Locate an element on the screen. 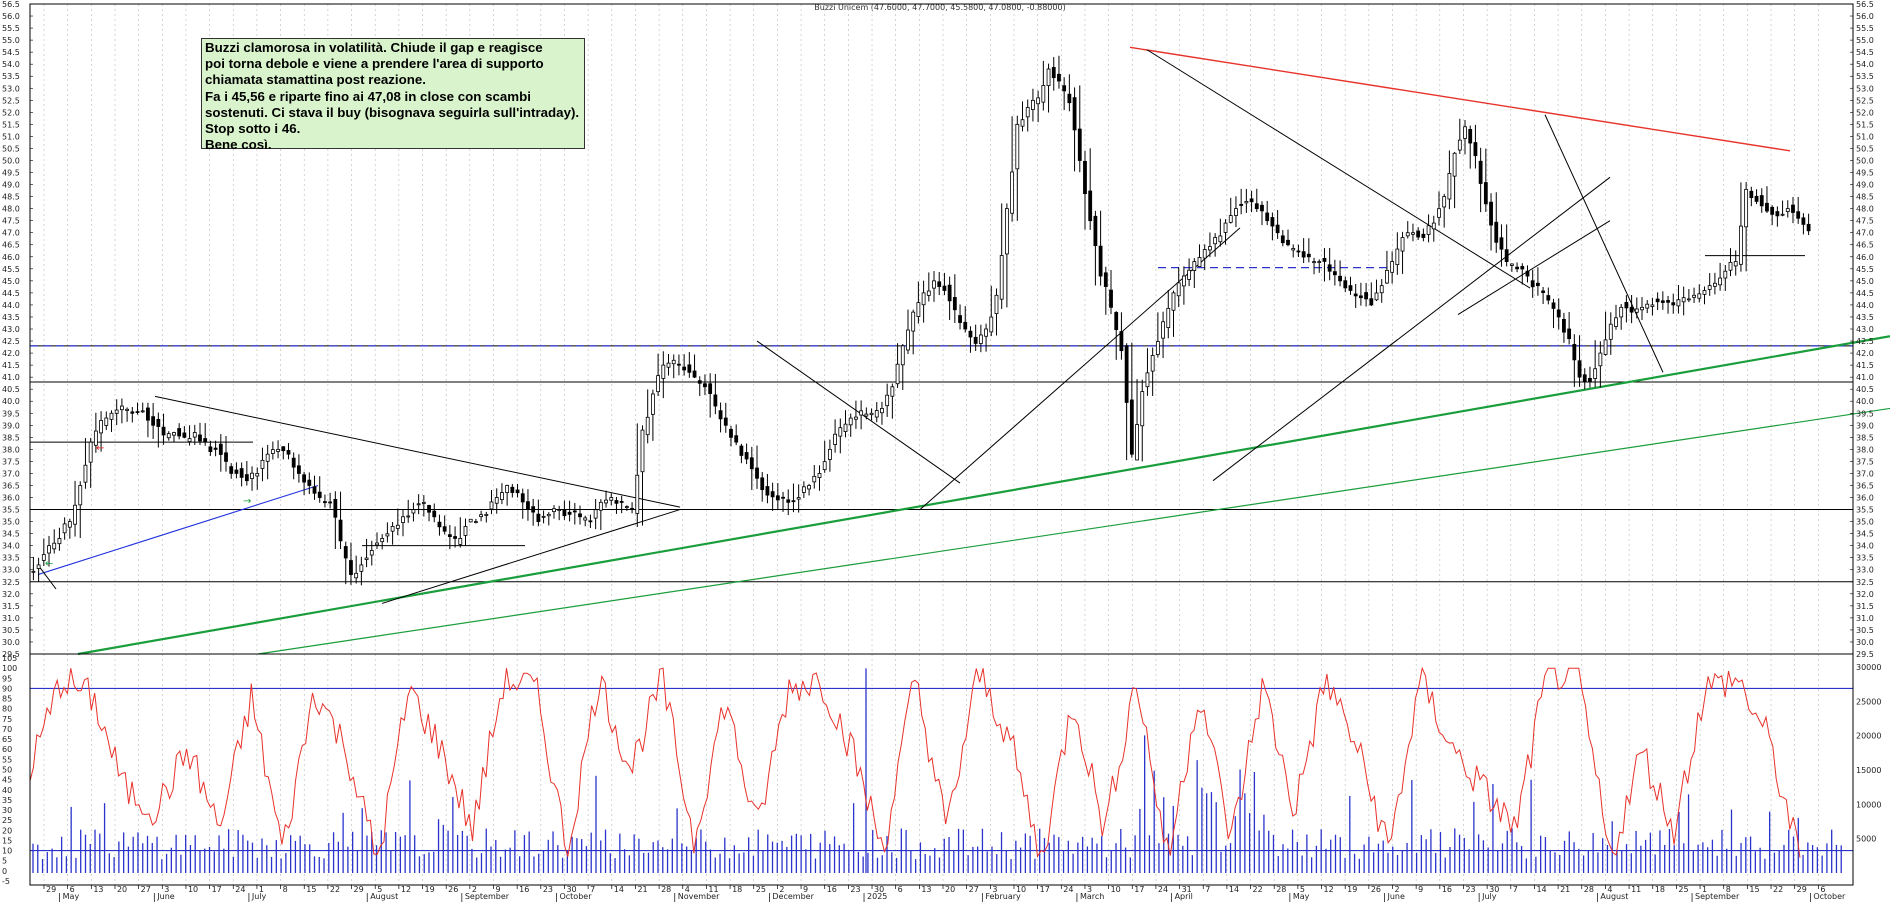  x-day-label: 6 is located at coordinates (1822, 889).